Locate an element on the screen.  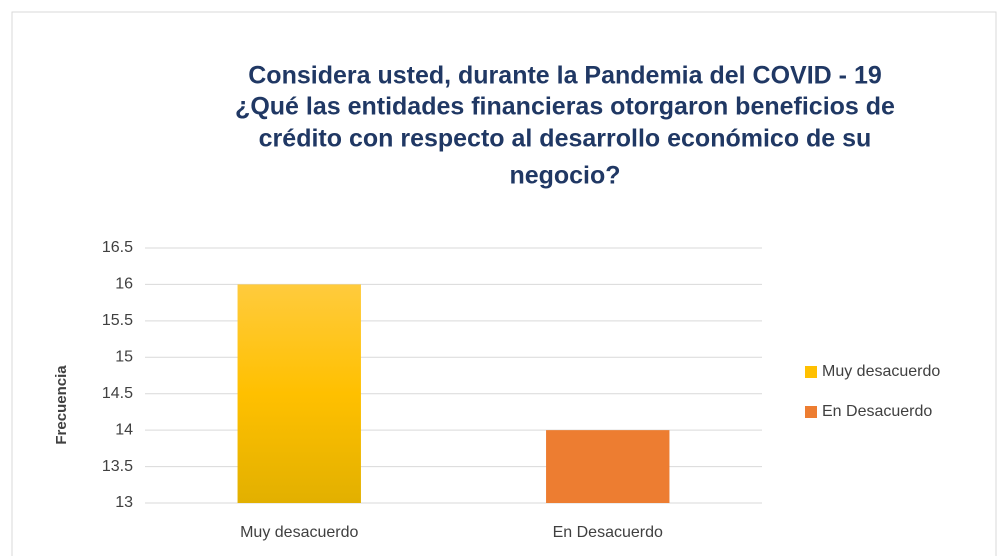
x-tick-label: Muy desacuerdo is located at coordinates (299, 532).